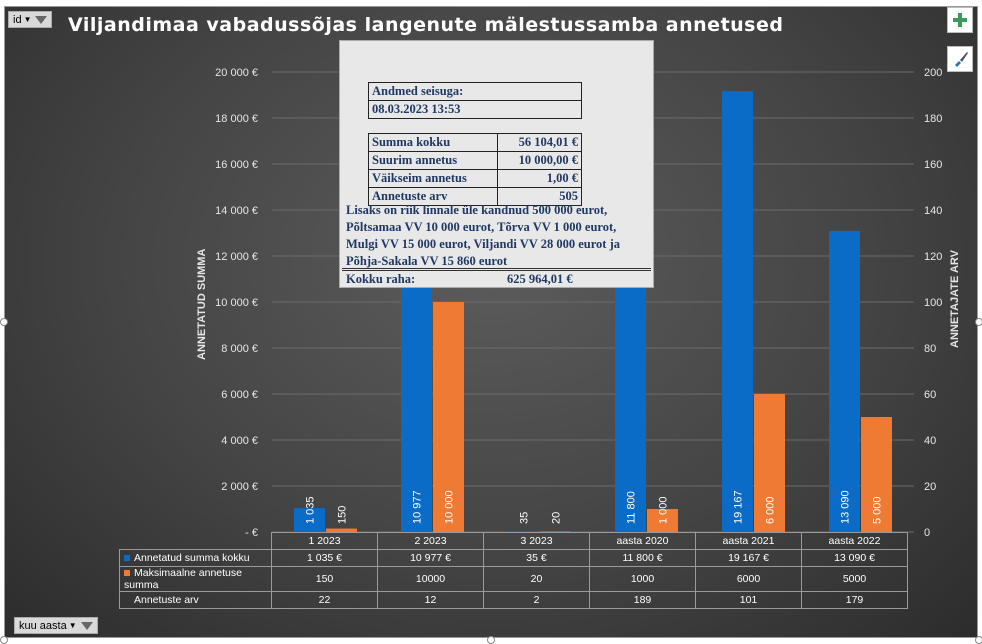 The image size is (982, 644). What do you see at coordinates (17, 20) in the screenshot?
I see `id-filter-label: id` at bounding box center [17, 20].